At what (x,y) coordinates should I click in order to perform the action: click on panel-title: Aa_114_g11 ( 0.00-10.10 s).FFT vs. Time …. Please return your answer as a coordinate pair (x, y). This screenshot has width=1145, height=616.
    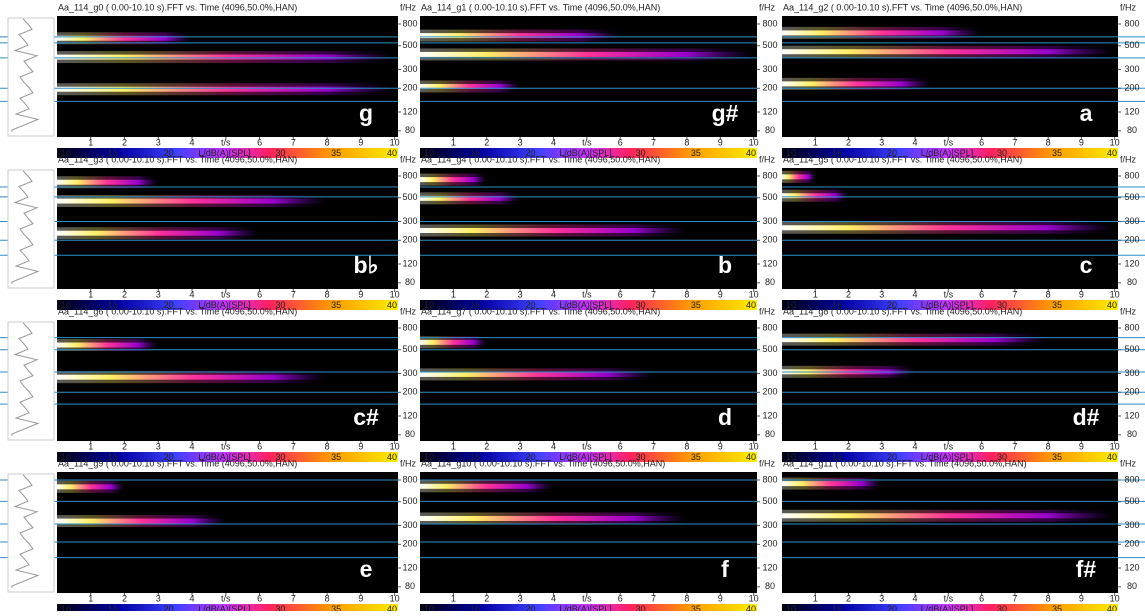
    Looking at the image, I should click on (905, 463).